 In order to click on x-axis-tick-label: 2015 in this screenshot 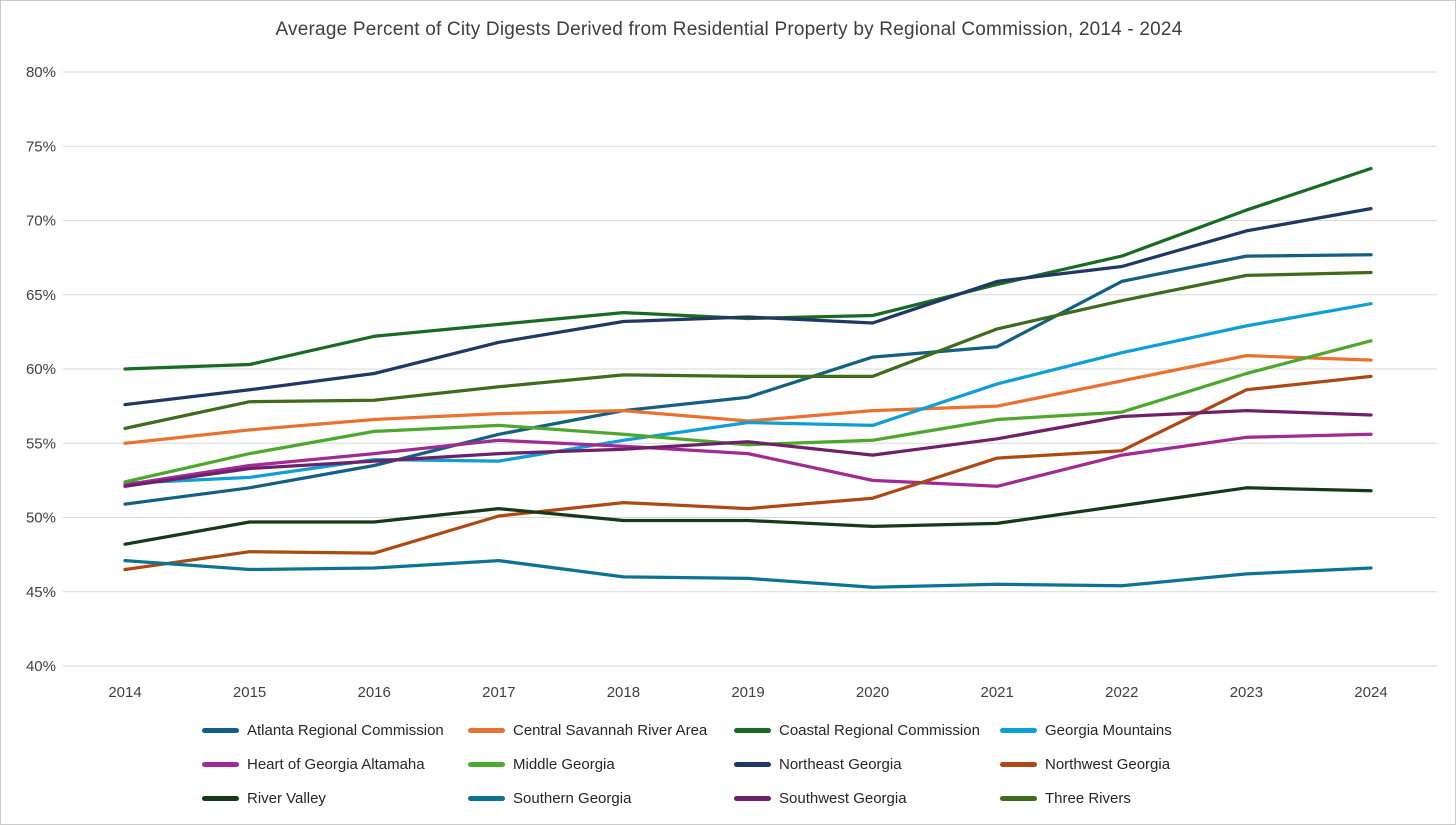, I will do `click(249, 692)`.